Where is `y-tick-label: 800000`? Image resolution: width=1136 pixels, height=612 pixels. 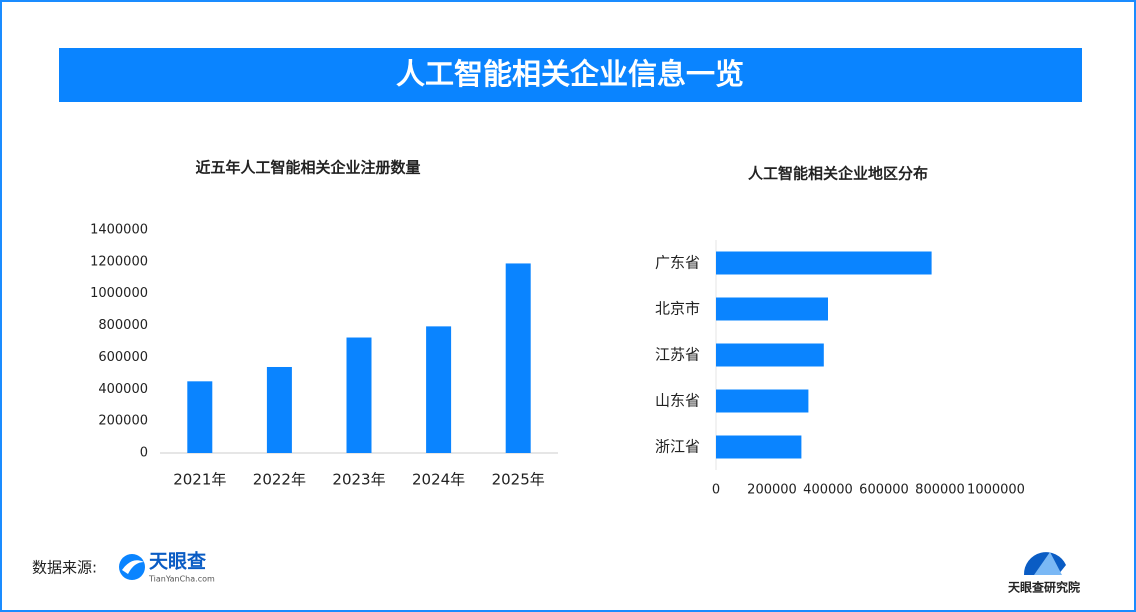 y-tick-label: 800000 is located at coordinates (123, 325).